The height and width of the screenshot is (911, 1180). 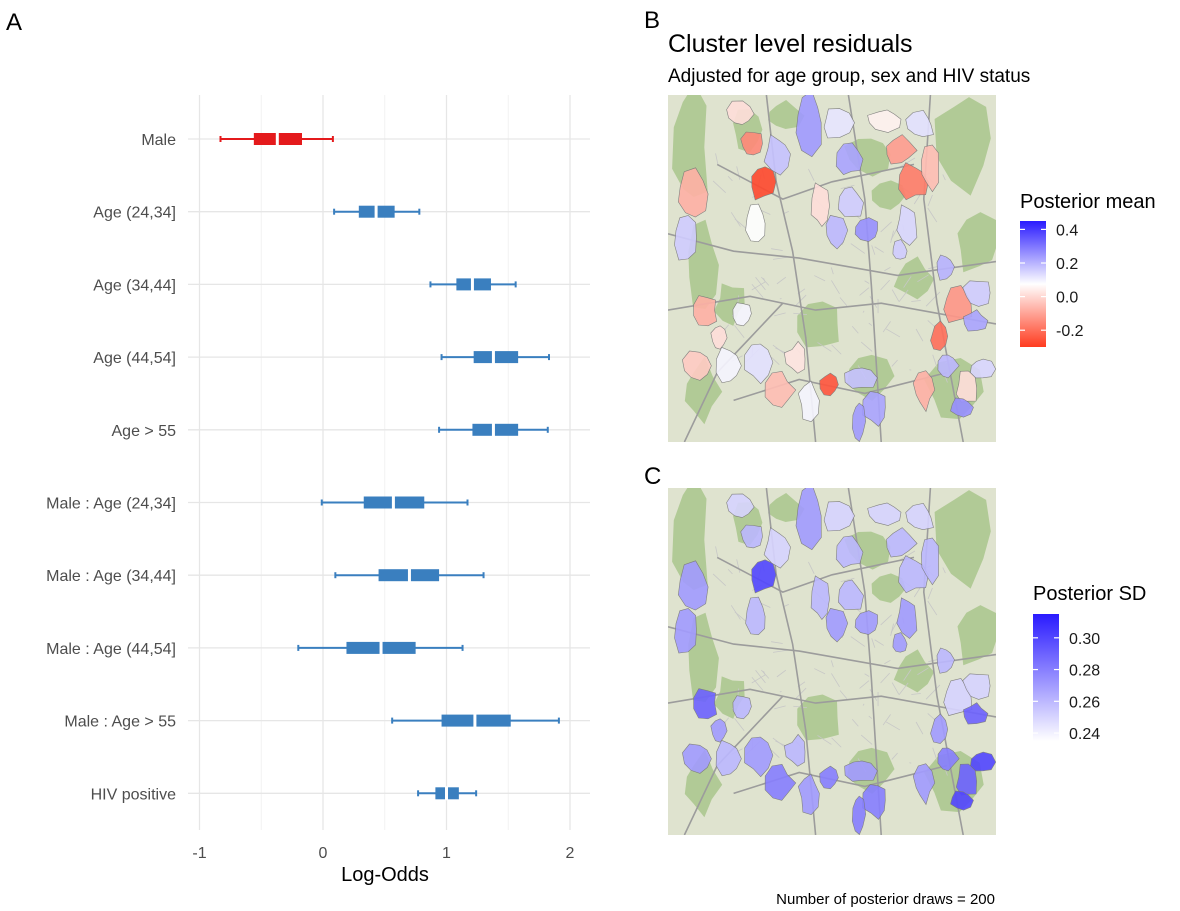 What do you see at coordinates (1070, 331) in the screenshot?
I see `legend-tick-label: -0.2` at bounding box center [1070, 331].